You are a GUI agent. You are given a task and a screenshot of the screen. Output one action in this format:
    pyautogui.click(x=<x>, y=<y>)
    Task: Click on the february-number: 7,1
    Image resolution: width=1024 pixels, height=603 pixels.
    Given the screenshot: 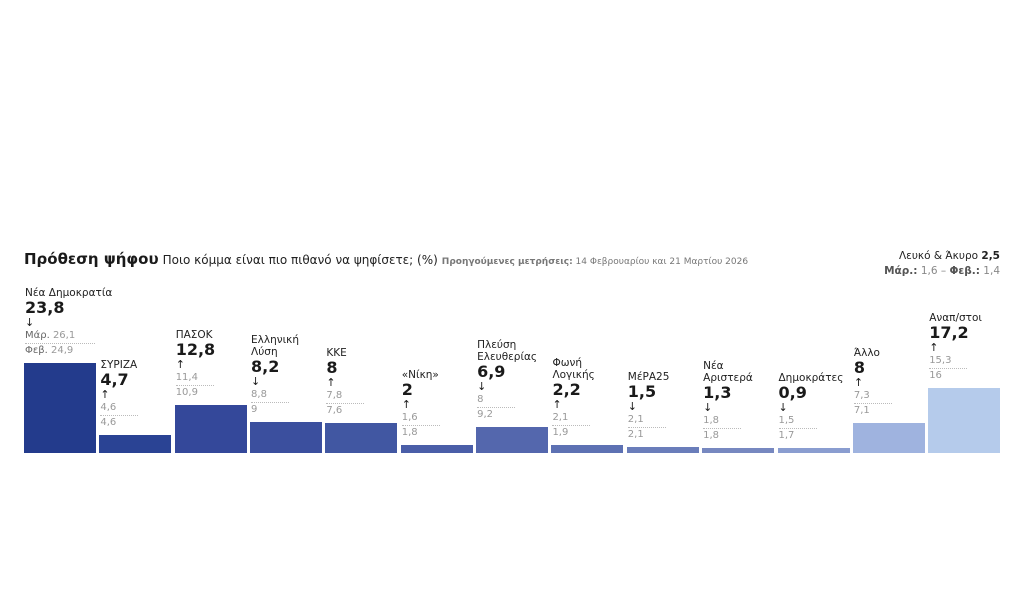 What is the action you would take?
    pyautogui.click(x=861, y=410)
    